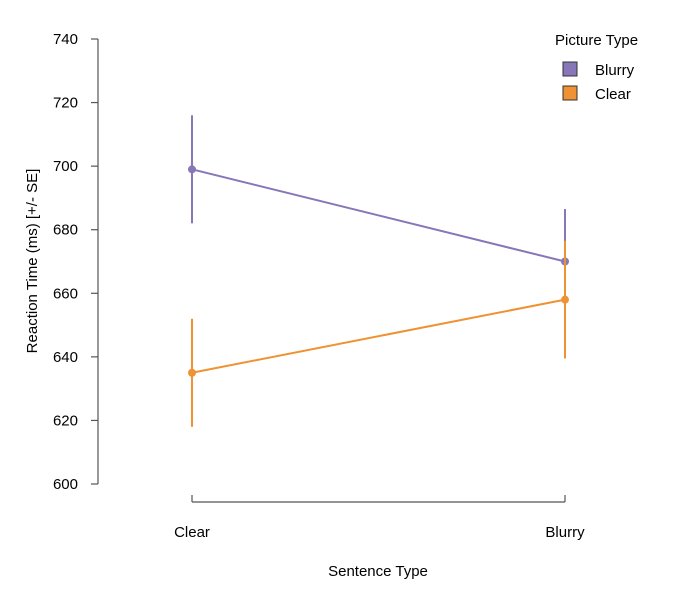 This screenshot has width=700, height=600. I want to click on y-axis: 600 620 640 660 680 700 720 740, so click(76, 262).